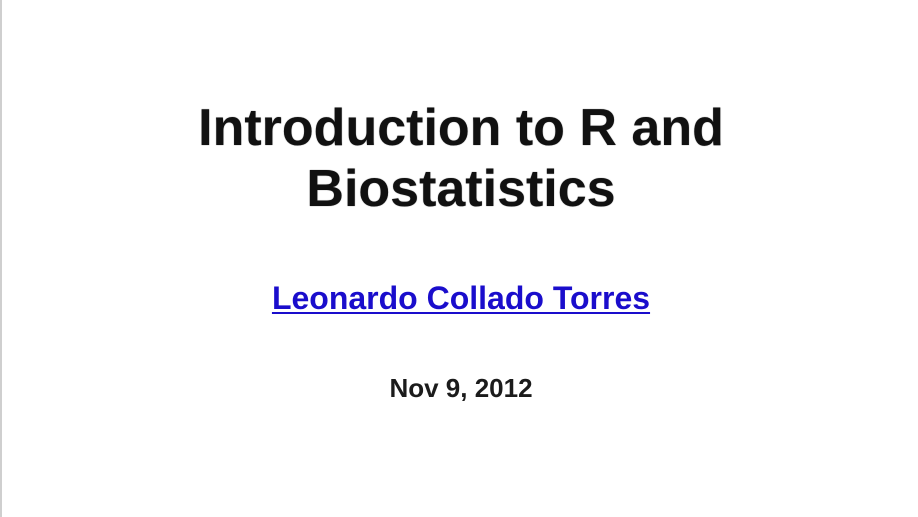 The height and width of the screenshot is (517, 918). I want to click on author-link: Leonardo Collado Torres, so click(461, 298).